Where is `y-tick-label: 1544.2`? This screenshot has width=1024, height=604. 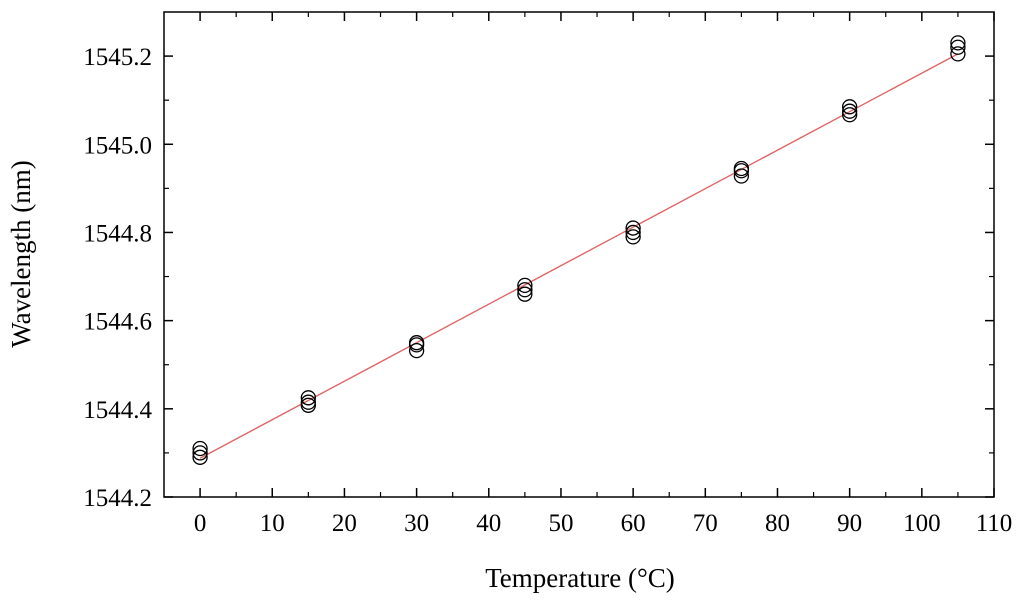
y-tick-label: 1544.2 is located at coordinates (117, 498).